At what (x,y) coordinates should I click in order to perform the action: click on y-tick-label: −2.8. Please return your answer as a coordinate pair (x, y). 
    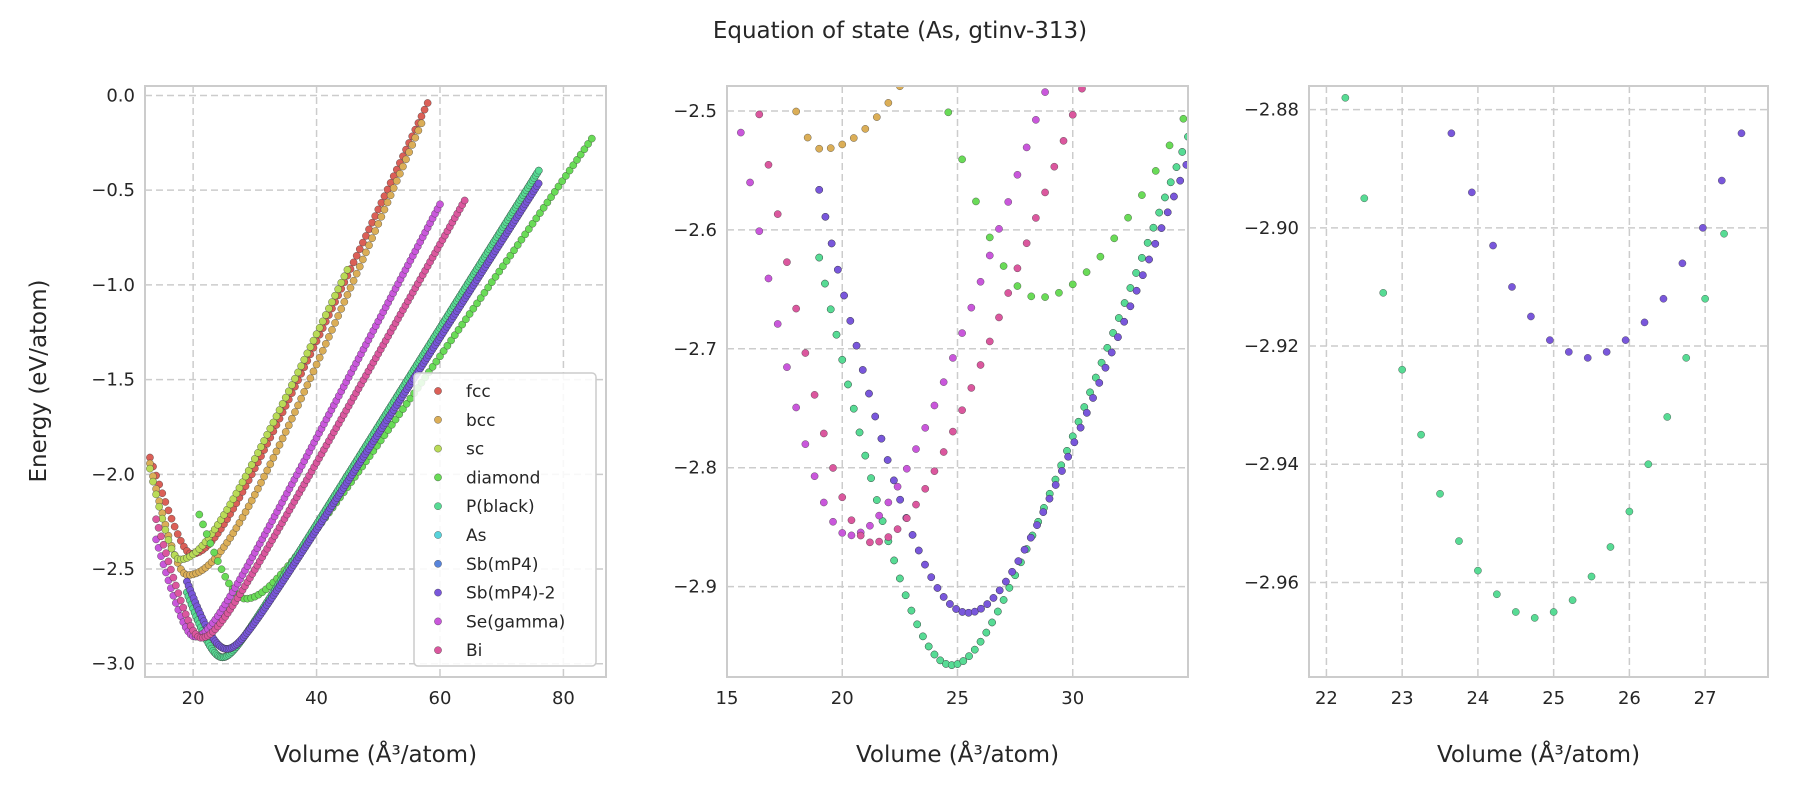
    Looking at the image, I should click on (695, 468).